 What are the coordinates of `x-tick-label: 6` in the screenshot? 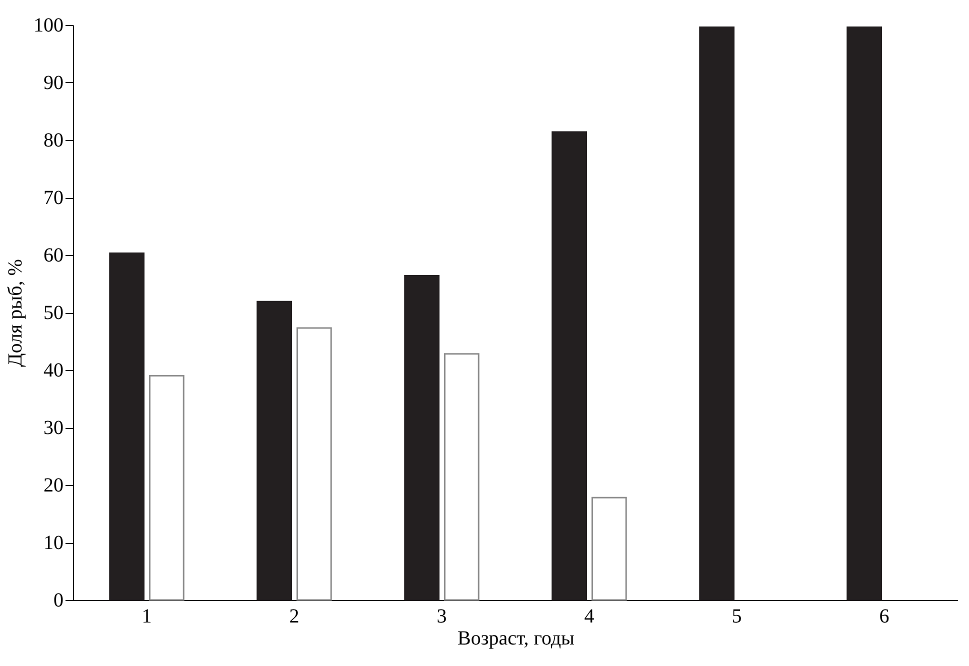 It's located at (884, 617).